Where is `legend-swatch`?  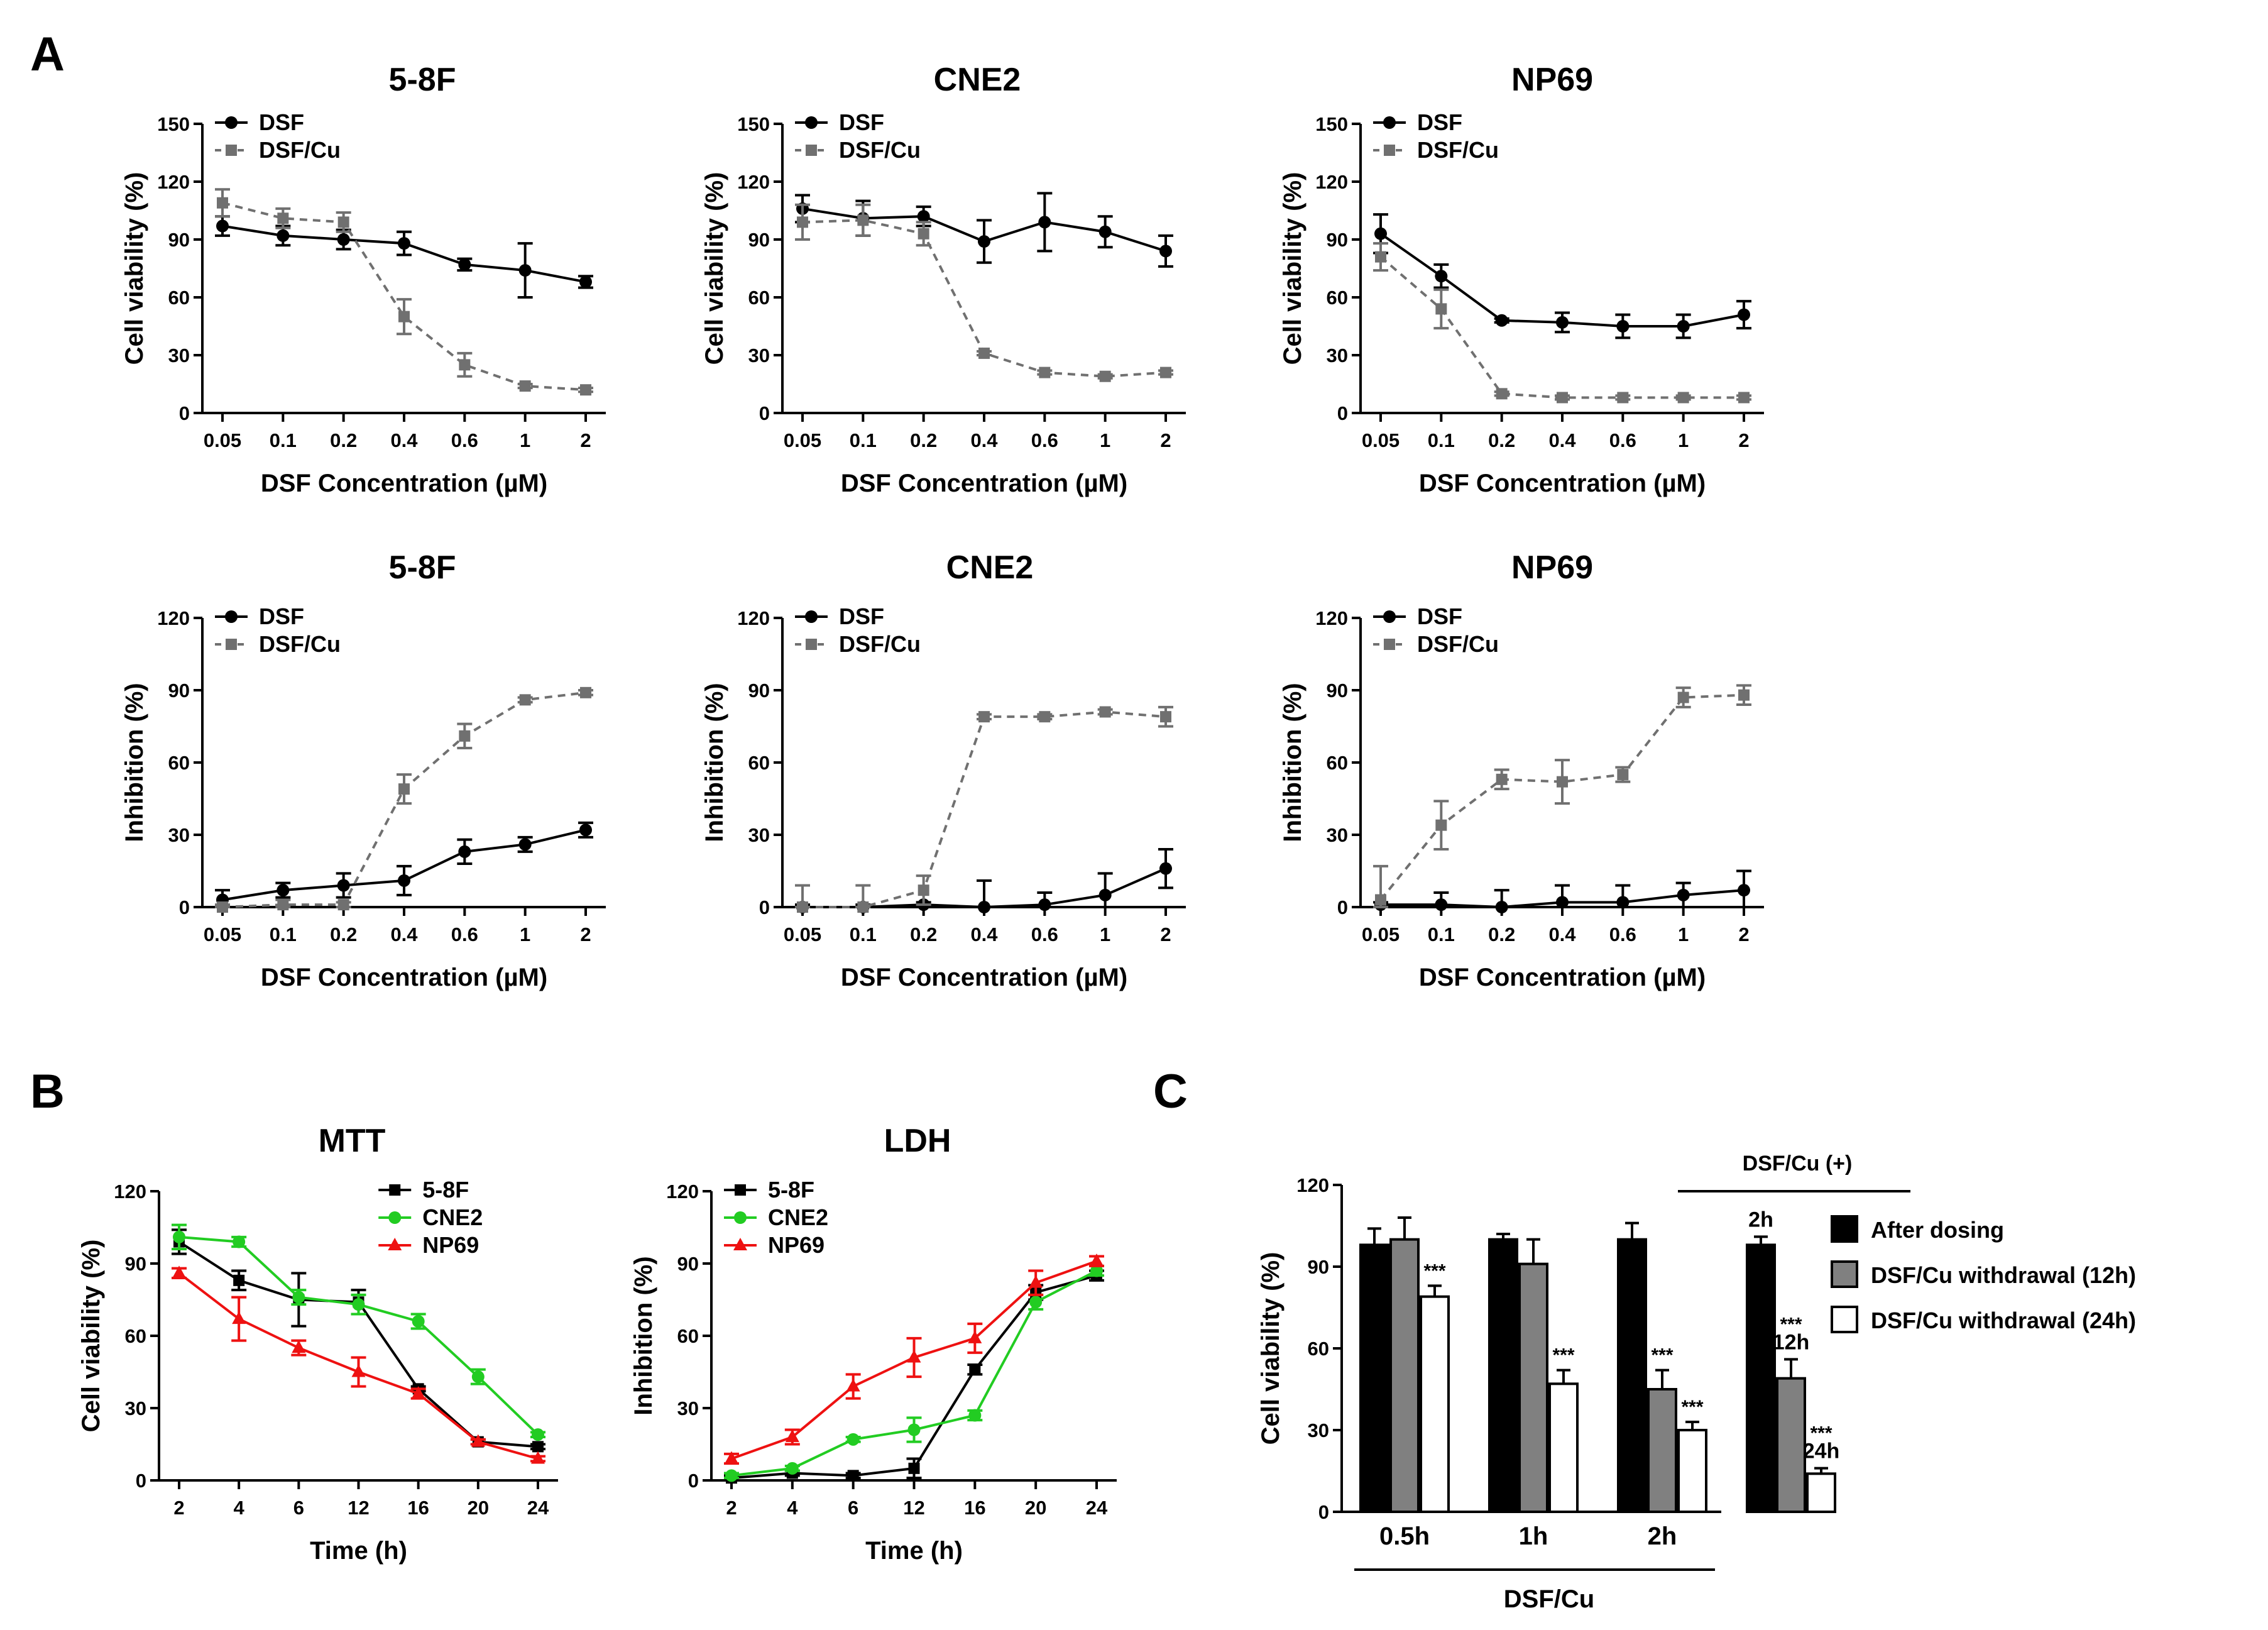
legend-swatch is located at coordinates (1845, 1274).